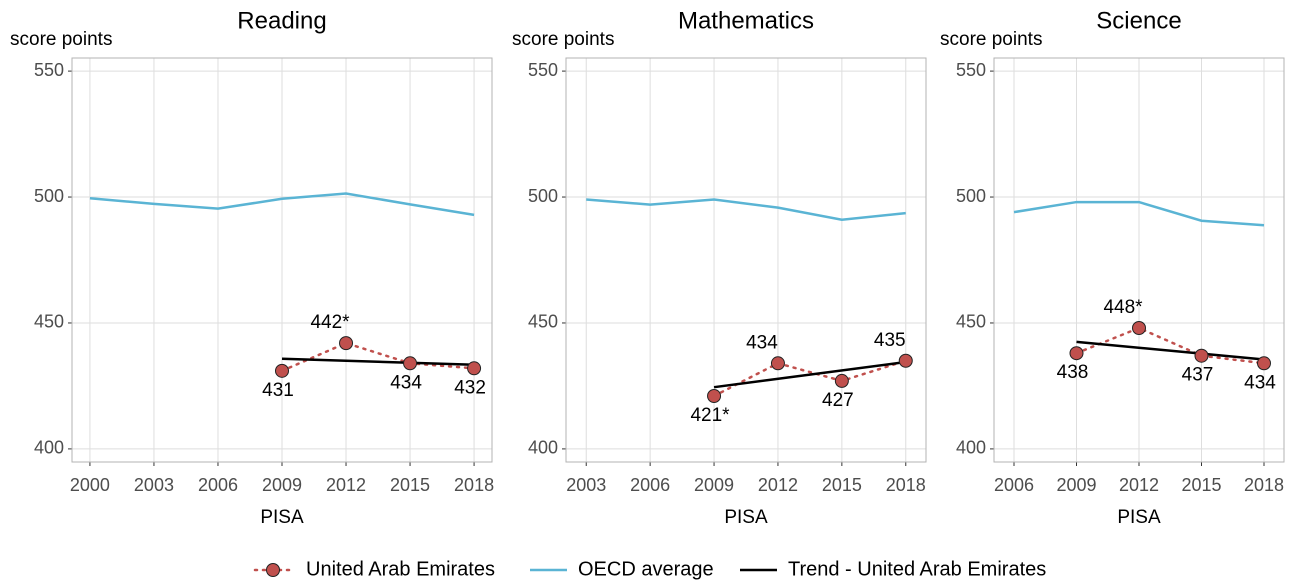 The height and width of the screenshot is (583, 1301). I want to click on data-label: 448*, so click(1123, 307).